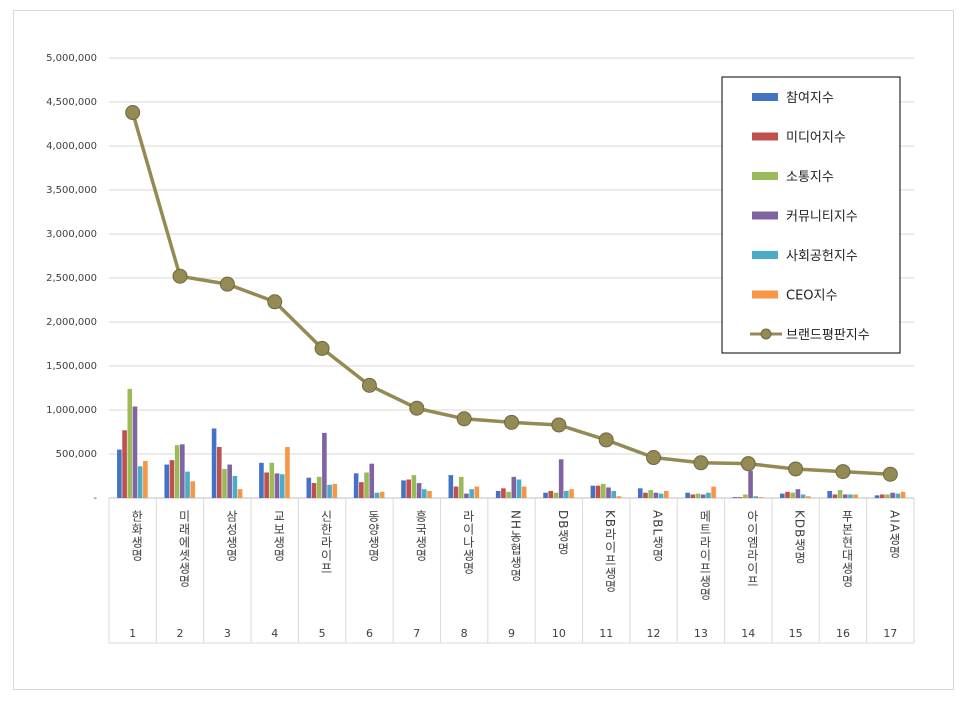 The image size is (966, 701). Describe the element at coordinates (705, 555) in the screenshot. I see `category-label: 메트라이프생명` at that location.